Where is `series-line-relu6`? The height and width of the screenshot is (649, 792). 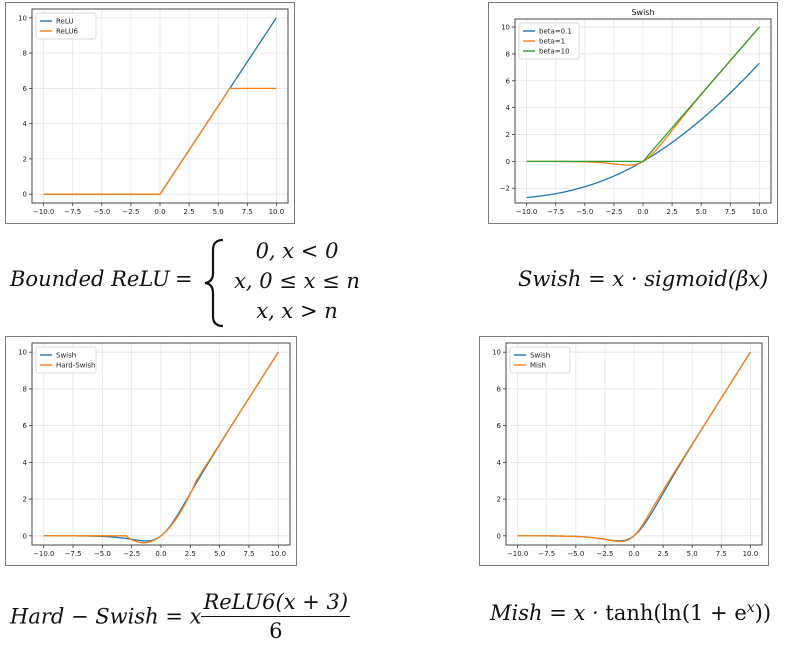
series-line-relu6 is located at coordinates (160, 141).